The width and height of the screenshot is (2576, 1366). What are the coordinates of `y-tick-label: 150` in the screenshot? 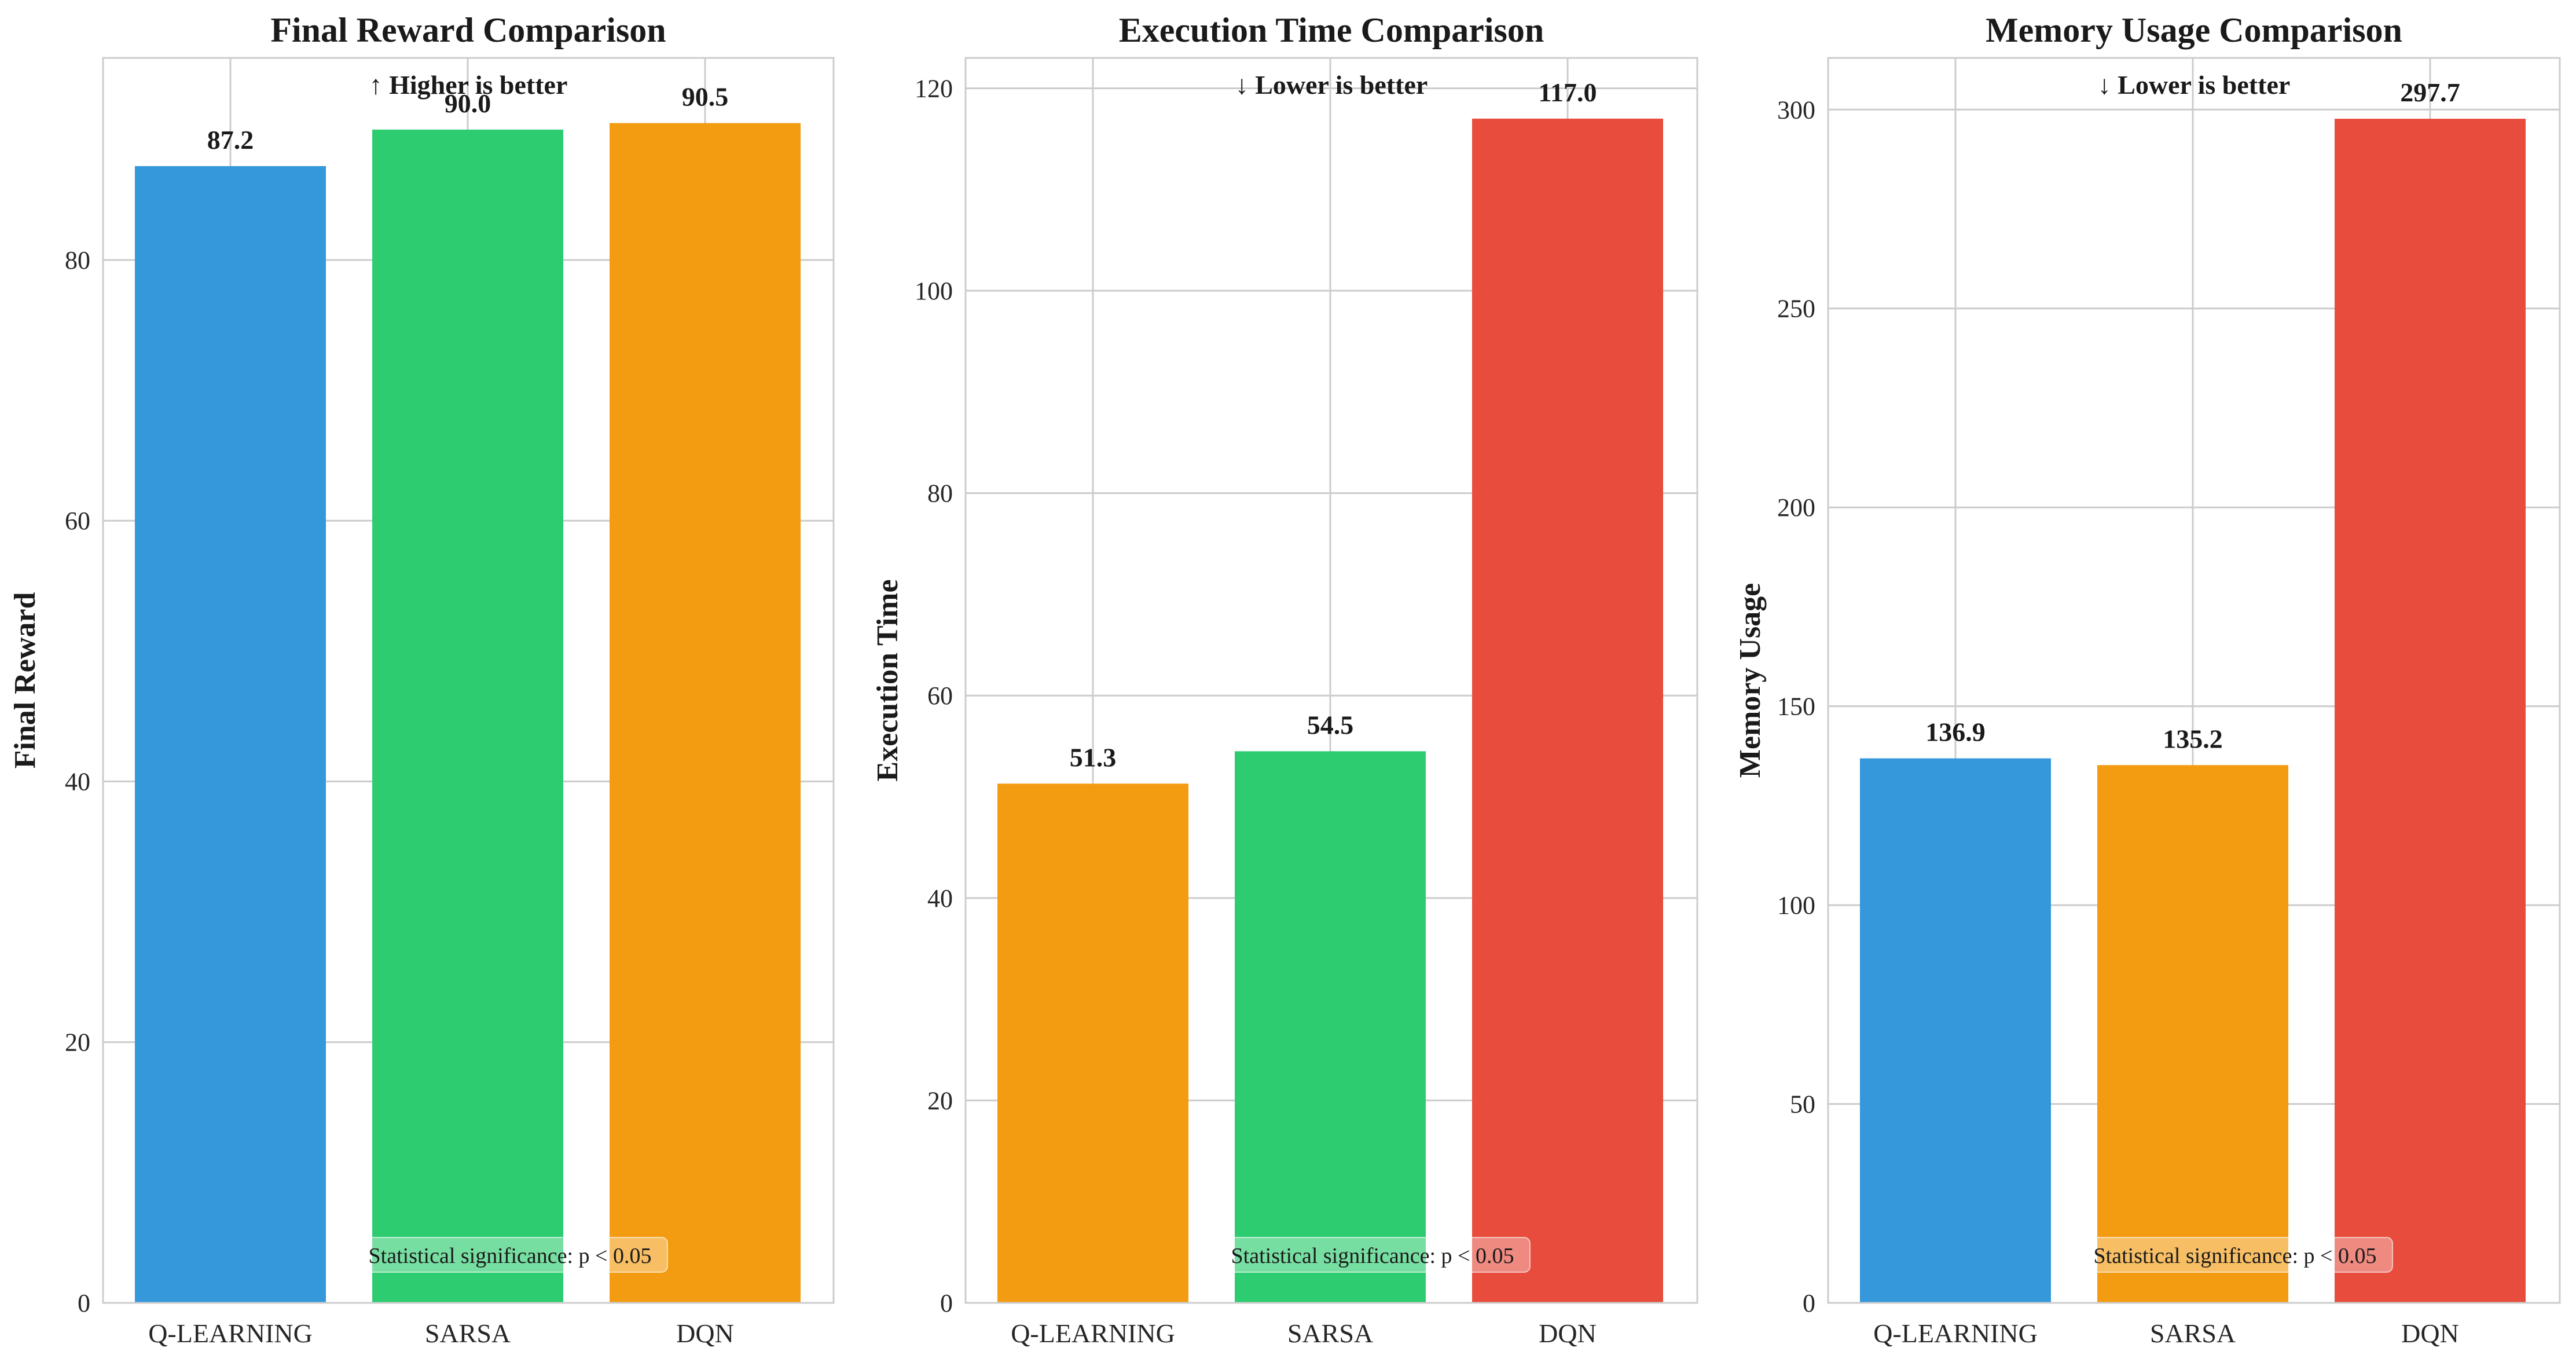 It's located at (1796, 707).